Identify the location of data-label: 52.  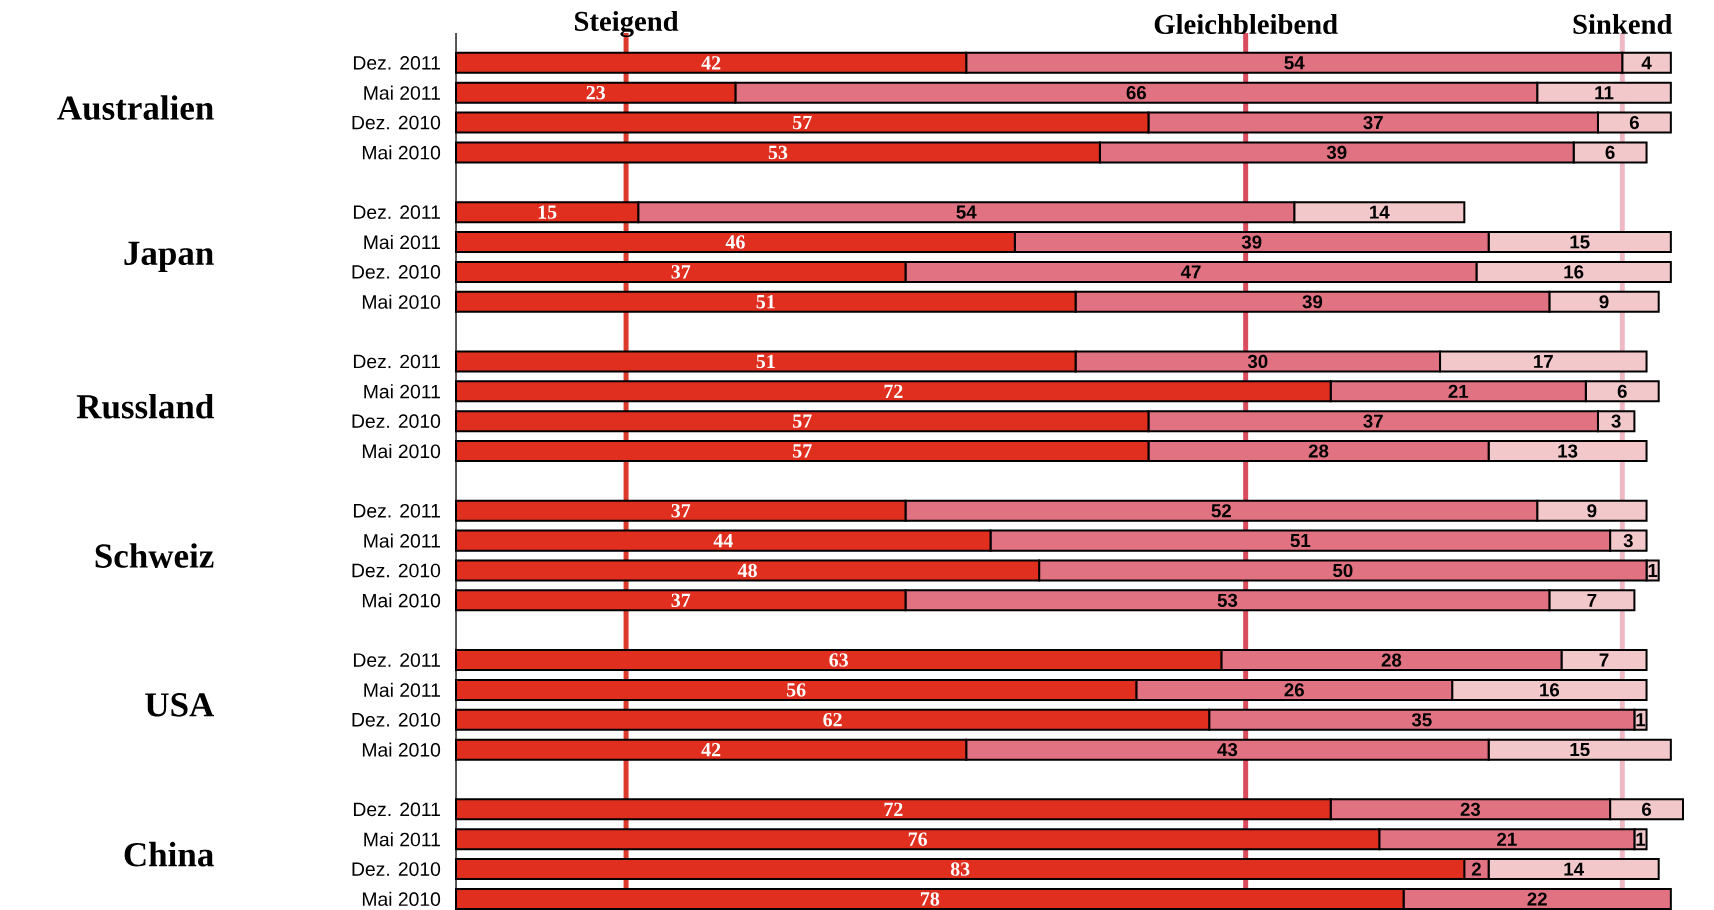
(1221, 511).